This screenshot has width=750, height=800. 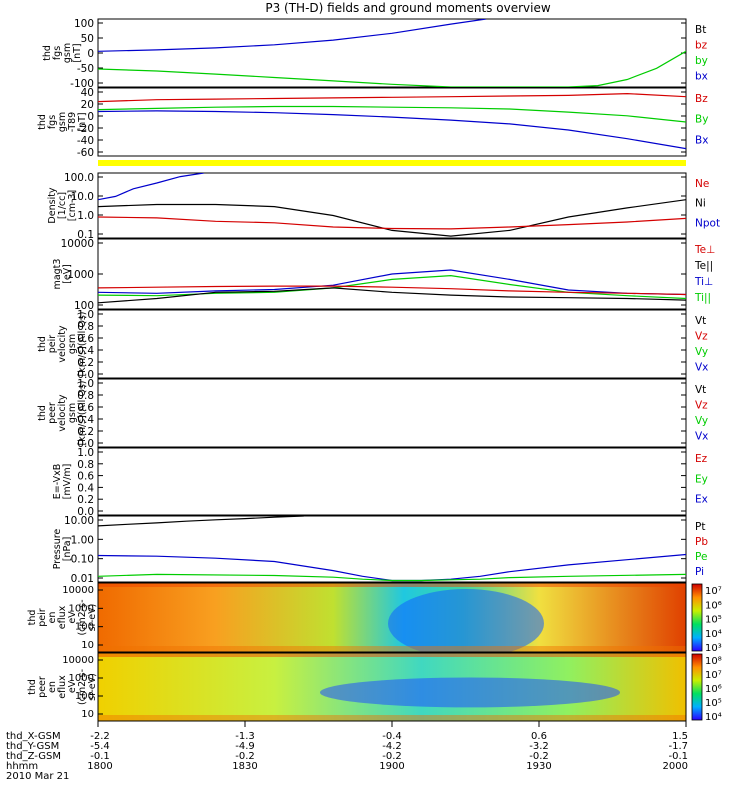 I want to click on x-tick-value: -0.1, so click(x=100, y=756).